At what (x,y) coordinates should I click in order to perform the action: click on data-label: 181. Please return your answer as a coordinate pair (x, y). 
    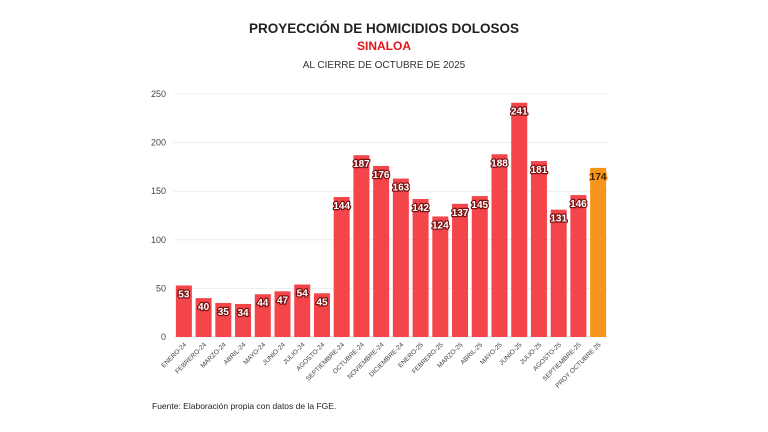
    Looking at the image, I should click on (539, 170).